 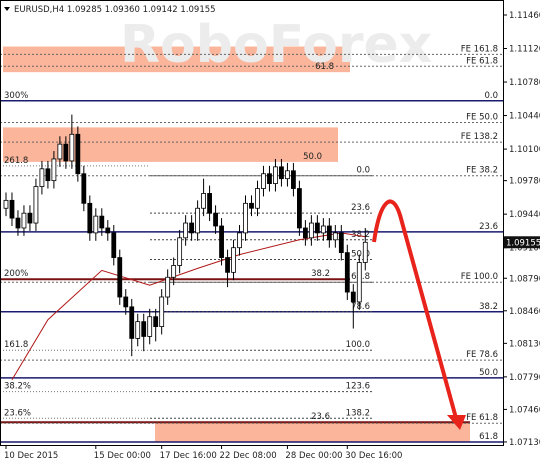 What do you see at coordinates (524, 344) in the screenshot?
I see `y-tick-label: 1.08130` at bounding box center [524, 344].